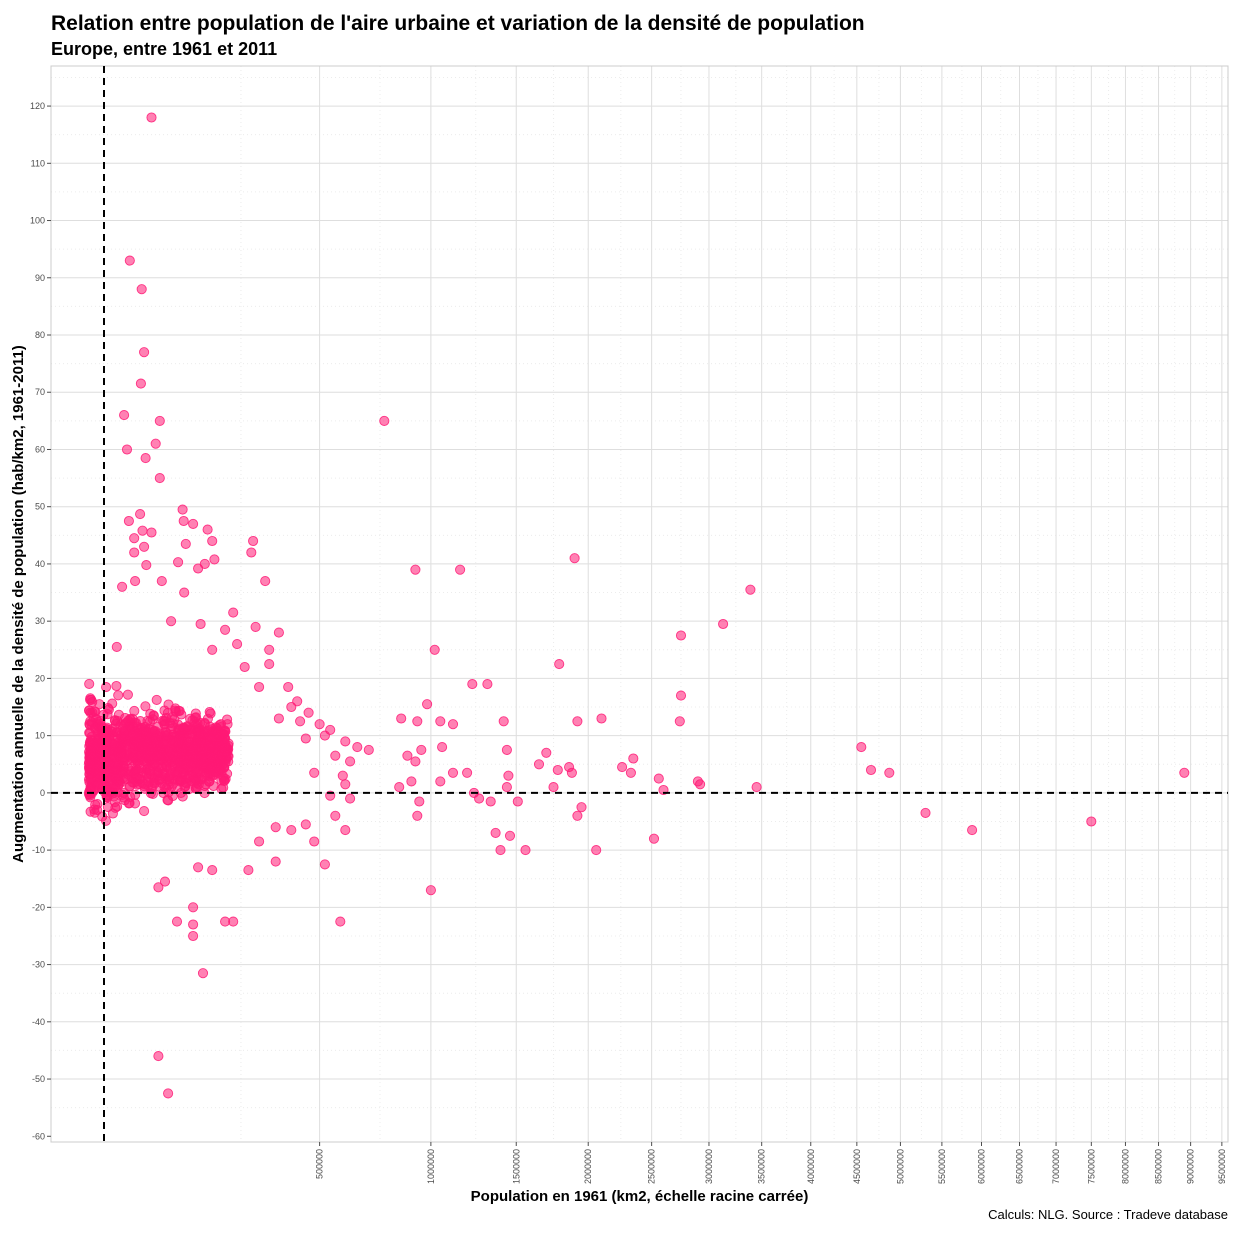 Image resolution: width=1240 pixels, height=1240 pixels. What do you see at coordinates (40, 678) in the screenshot?
I see `y-tick-label: 20` at bounding box center [40, 678].